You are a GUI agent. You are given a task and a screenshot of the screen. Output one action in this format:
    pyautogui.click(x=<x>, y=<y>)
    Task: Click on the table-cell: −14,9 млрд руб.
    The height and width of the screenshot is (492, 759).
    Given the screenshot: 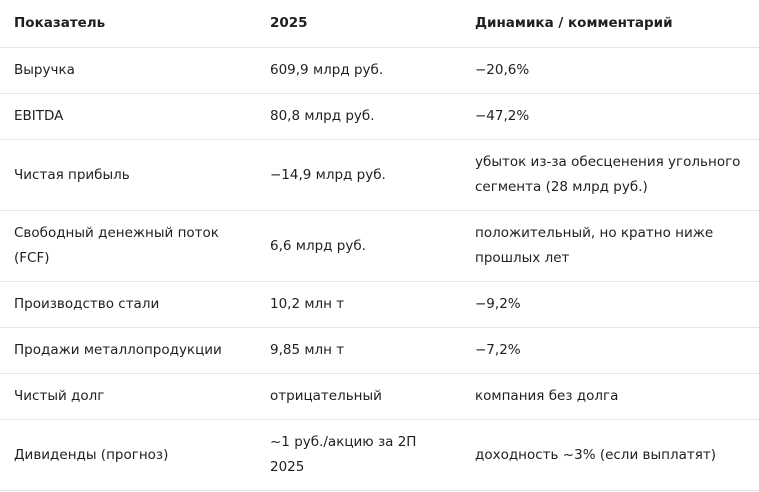 What is the action you would take?
    pyautogui.click(x=372, y=175)
    